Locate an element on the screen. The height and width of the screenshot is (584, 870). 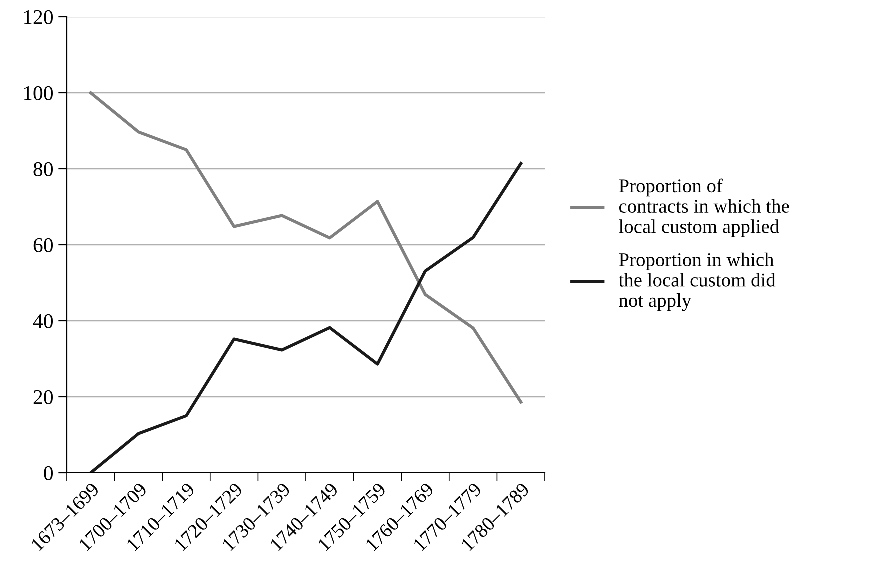
y-tick-label: 100 is located at coordinates (39, 93).